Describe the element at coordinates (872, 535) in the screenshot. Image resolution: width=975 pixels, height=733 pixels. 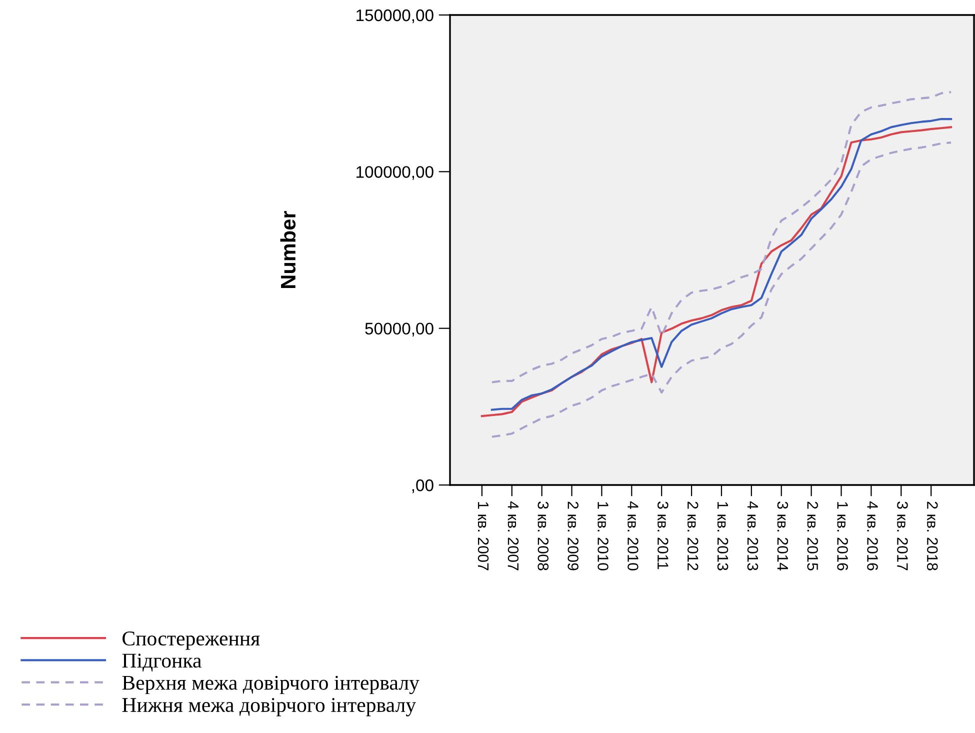
I see `x-tick-label: 4 кв. 2016` at that location.